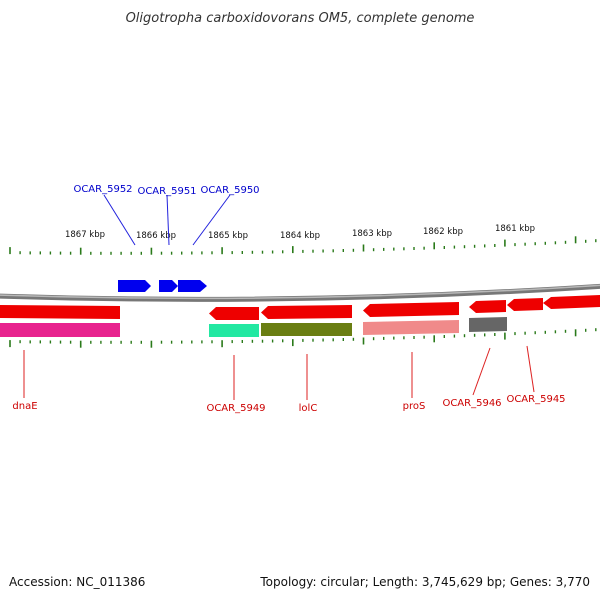  What do you see at coordinates (303, 338) in the screenshot?
I see `lower-scale-ticks` at bounding box center [303, 338].